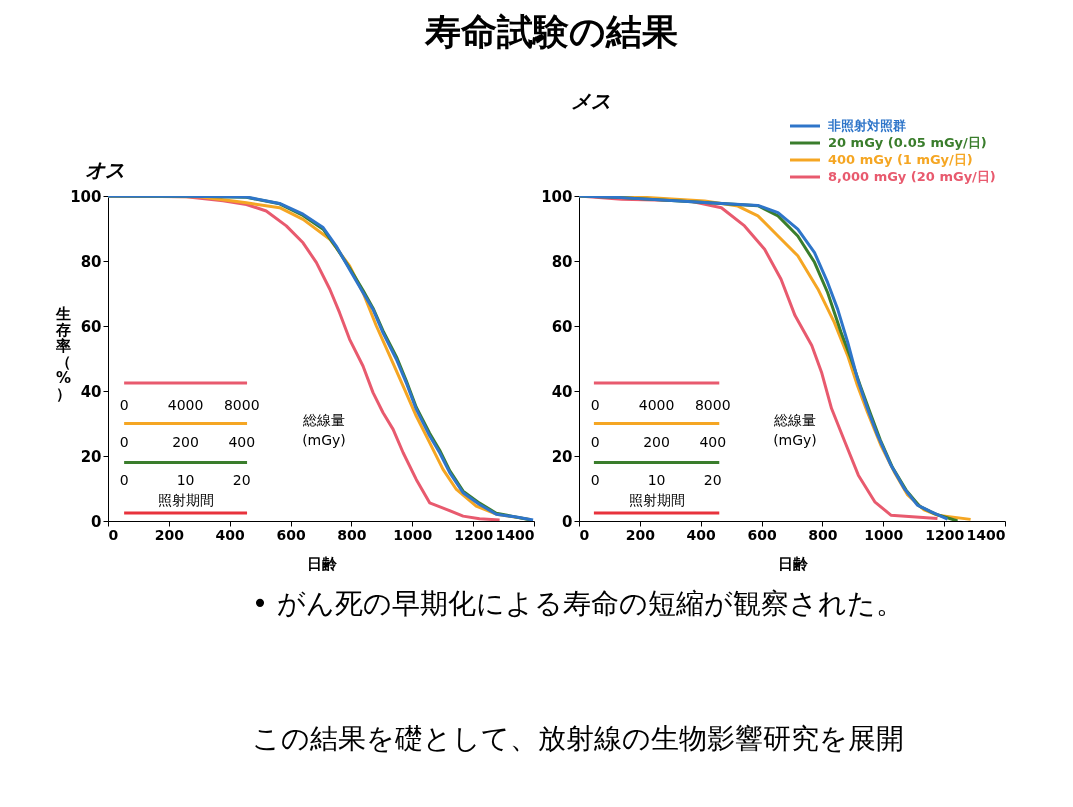 The height and width of the screenshot is (807, 1073). Describe the element at coordinates (912, 176) in the screenshot. I see `legend-label: 8,000 mGy (20 mGy/日)` at that location.